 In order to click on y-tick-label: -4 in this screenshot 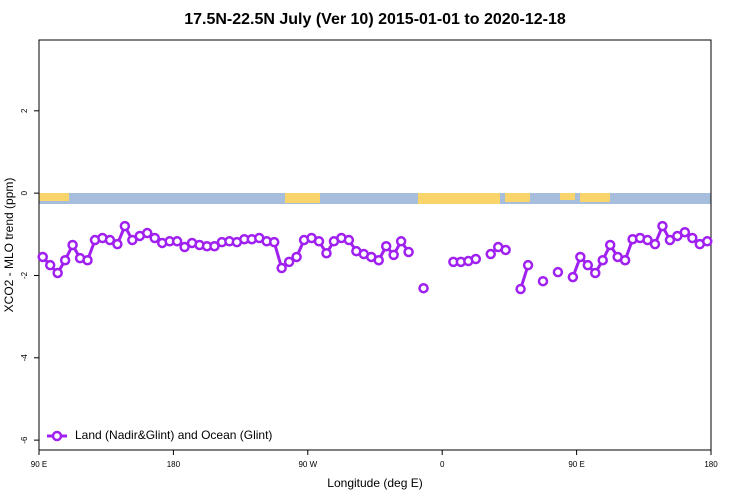, I will do `click(24, 358)`.